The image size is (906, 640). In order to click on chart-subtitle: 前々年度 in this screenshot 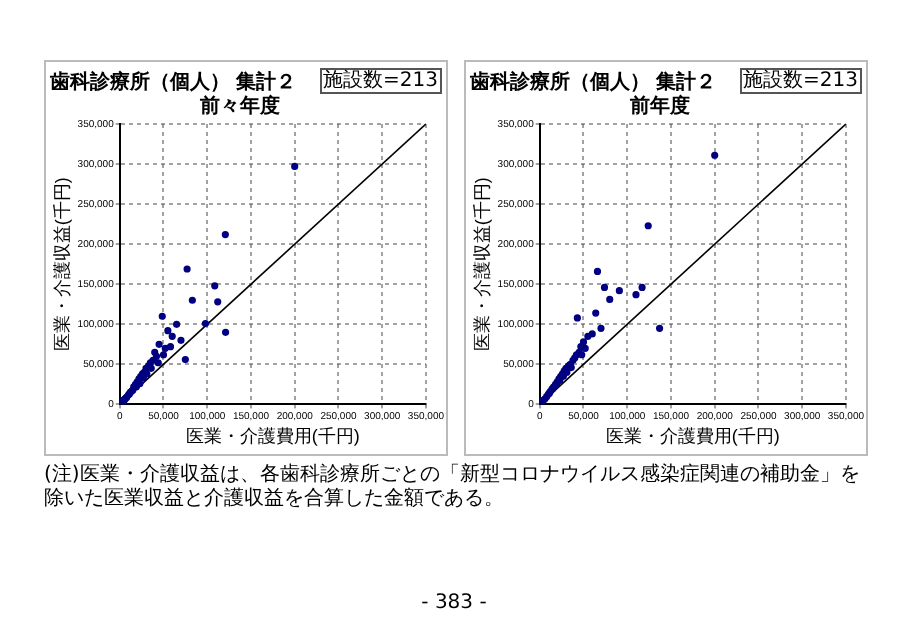, I will do `click(239, 105)`.